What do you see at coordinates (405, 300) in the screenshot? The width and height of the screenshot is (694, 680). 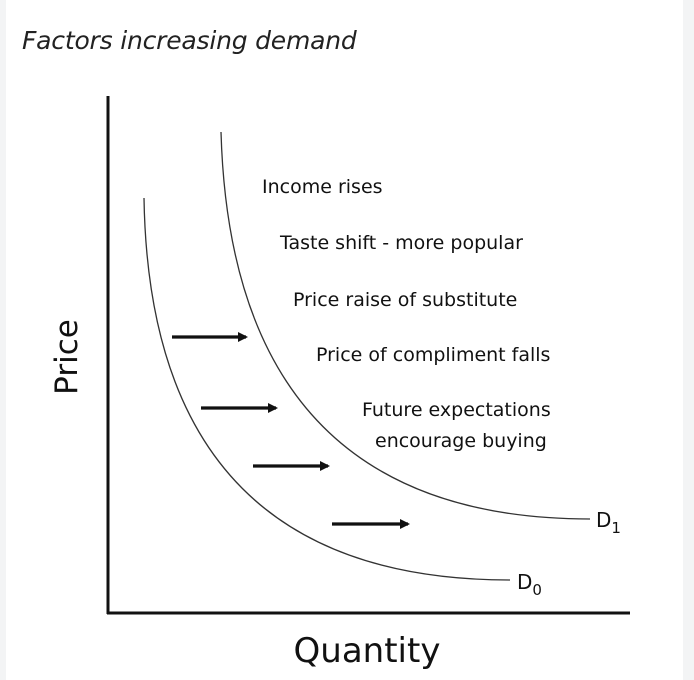 I see `factor-substitute-price: Price raise of substitute` at bounding box center [405, 300].